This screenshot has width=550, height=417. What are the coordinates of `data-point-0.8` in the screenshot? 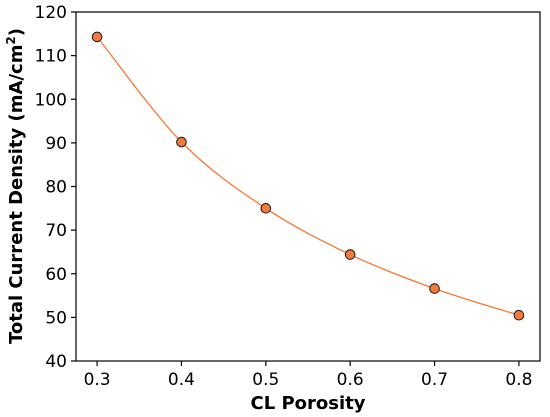 It's located at (519, 315).